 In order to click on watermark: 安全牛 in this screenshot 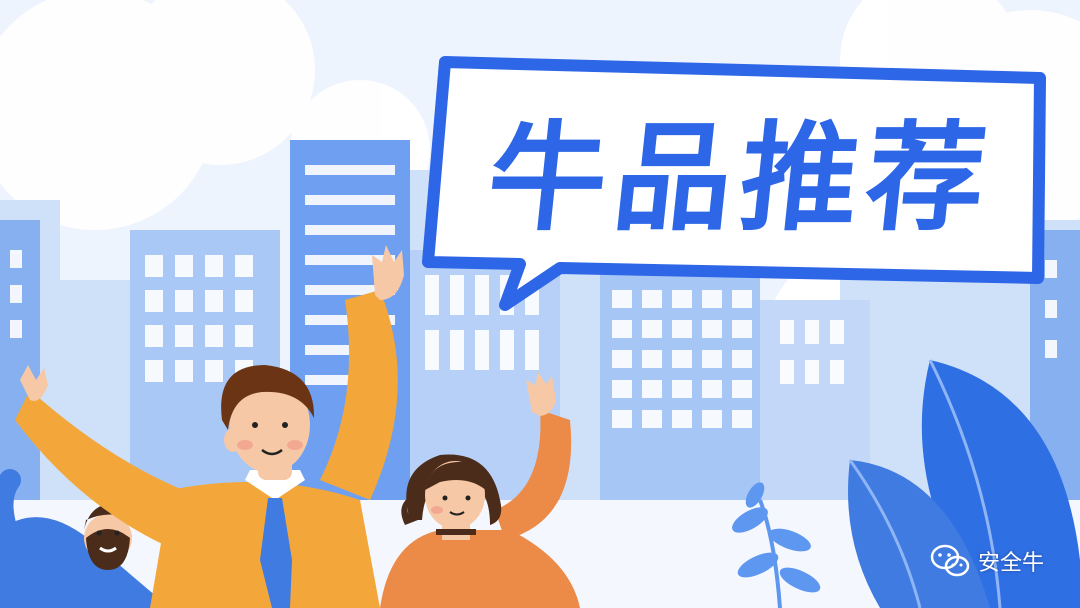, I will do `click(987, 561)`.